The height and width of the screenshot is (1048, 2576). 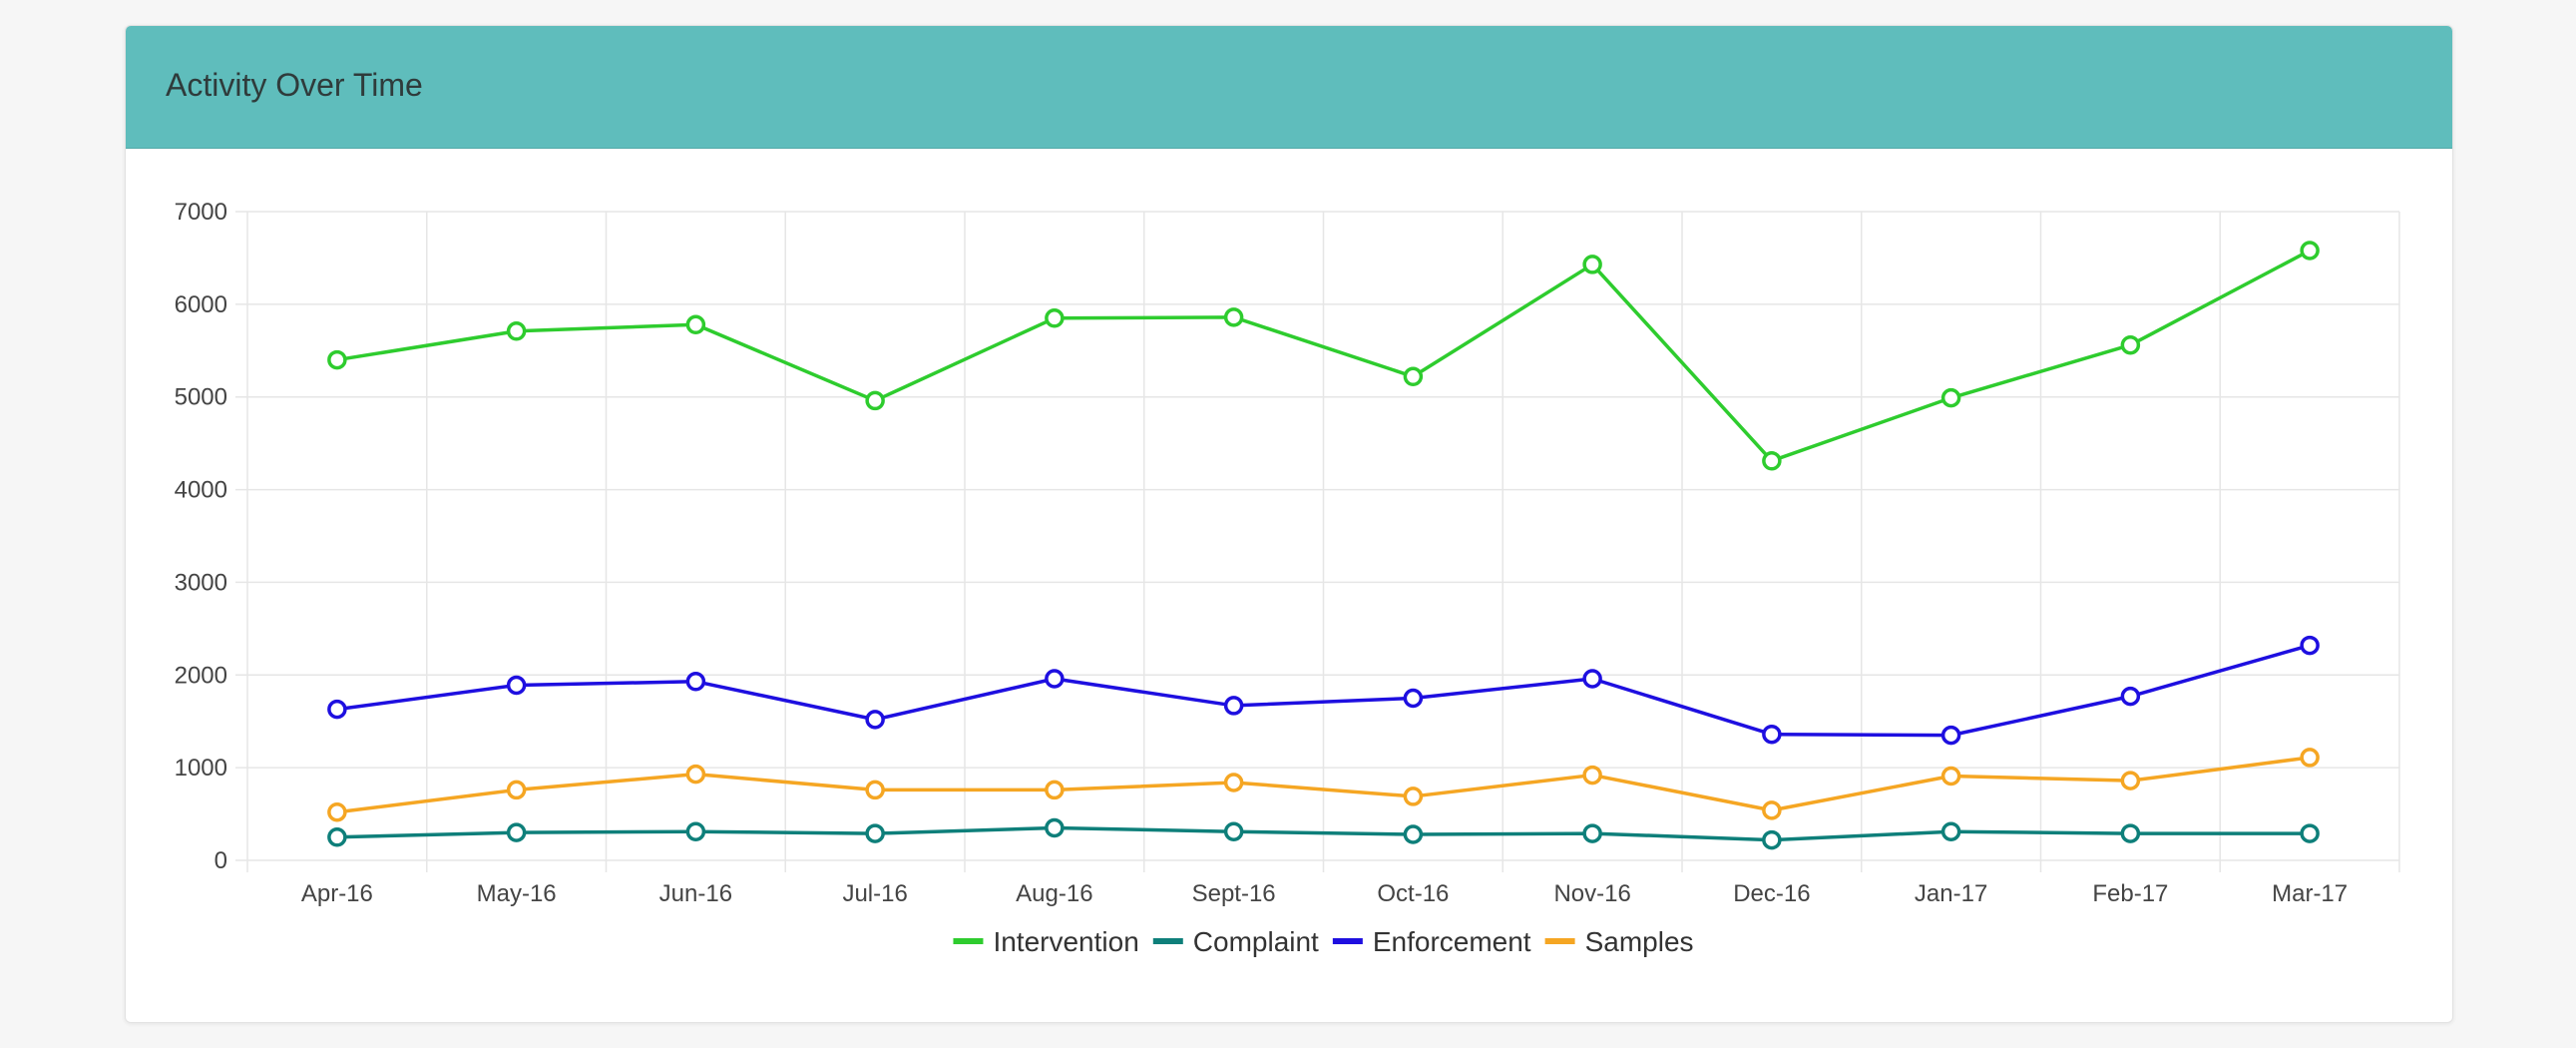 I want to click on legend-item-intervention: Intervention, so click(x=1046, y=942).